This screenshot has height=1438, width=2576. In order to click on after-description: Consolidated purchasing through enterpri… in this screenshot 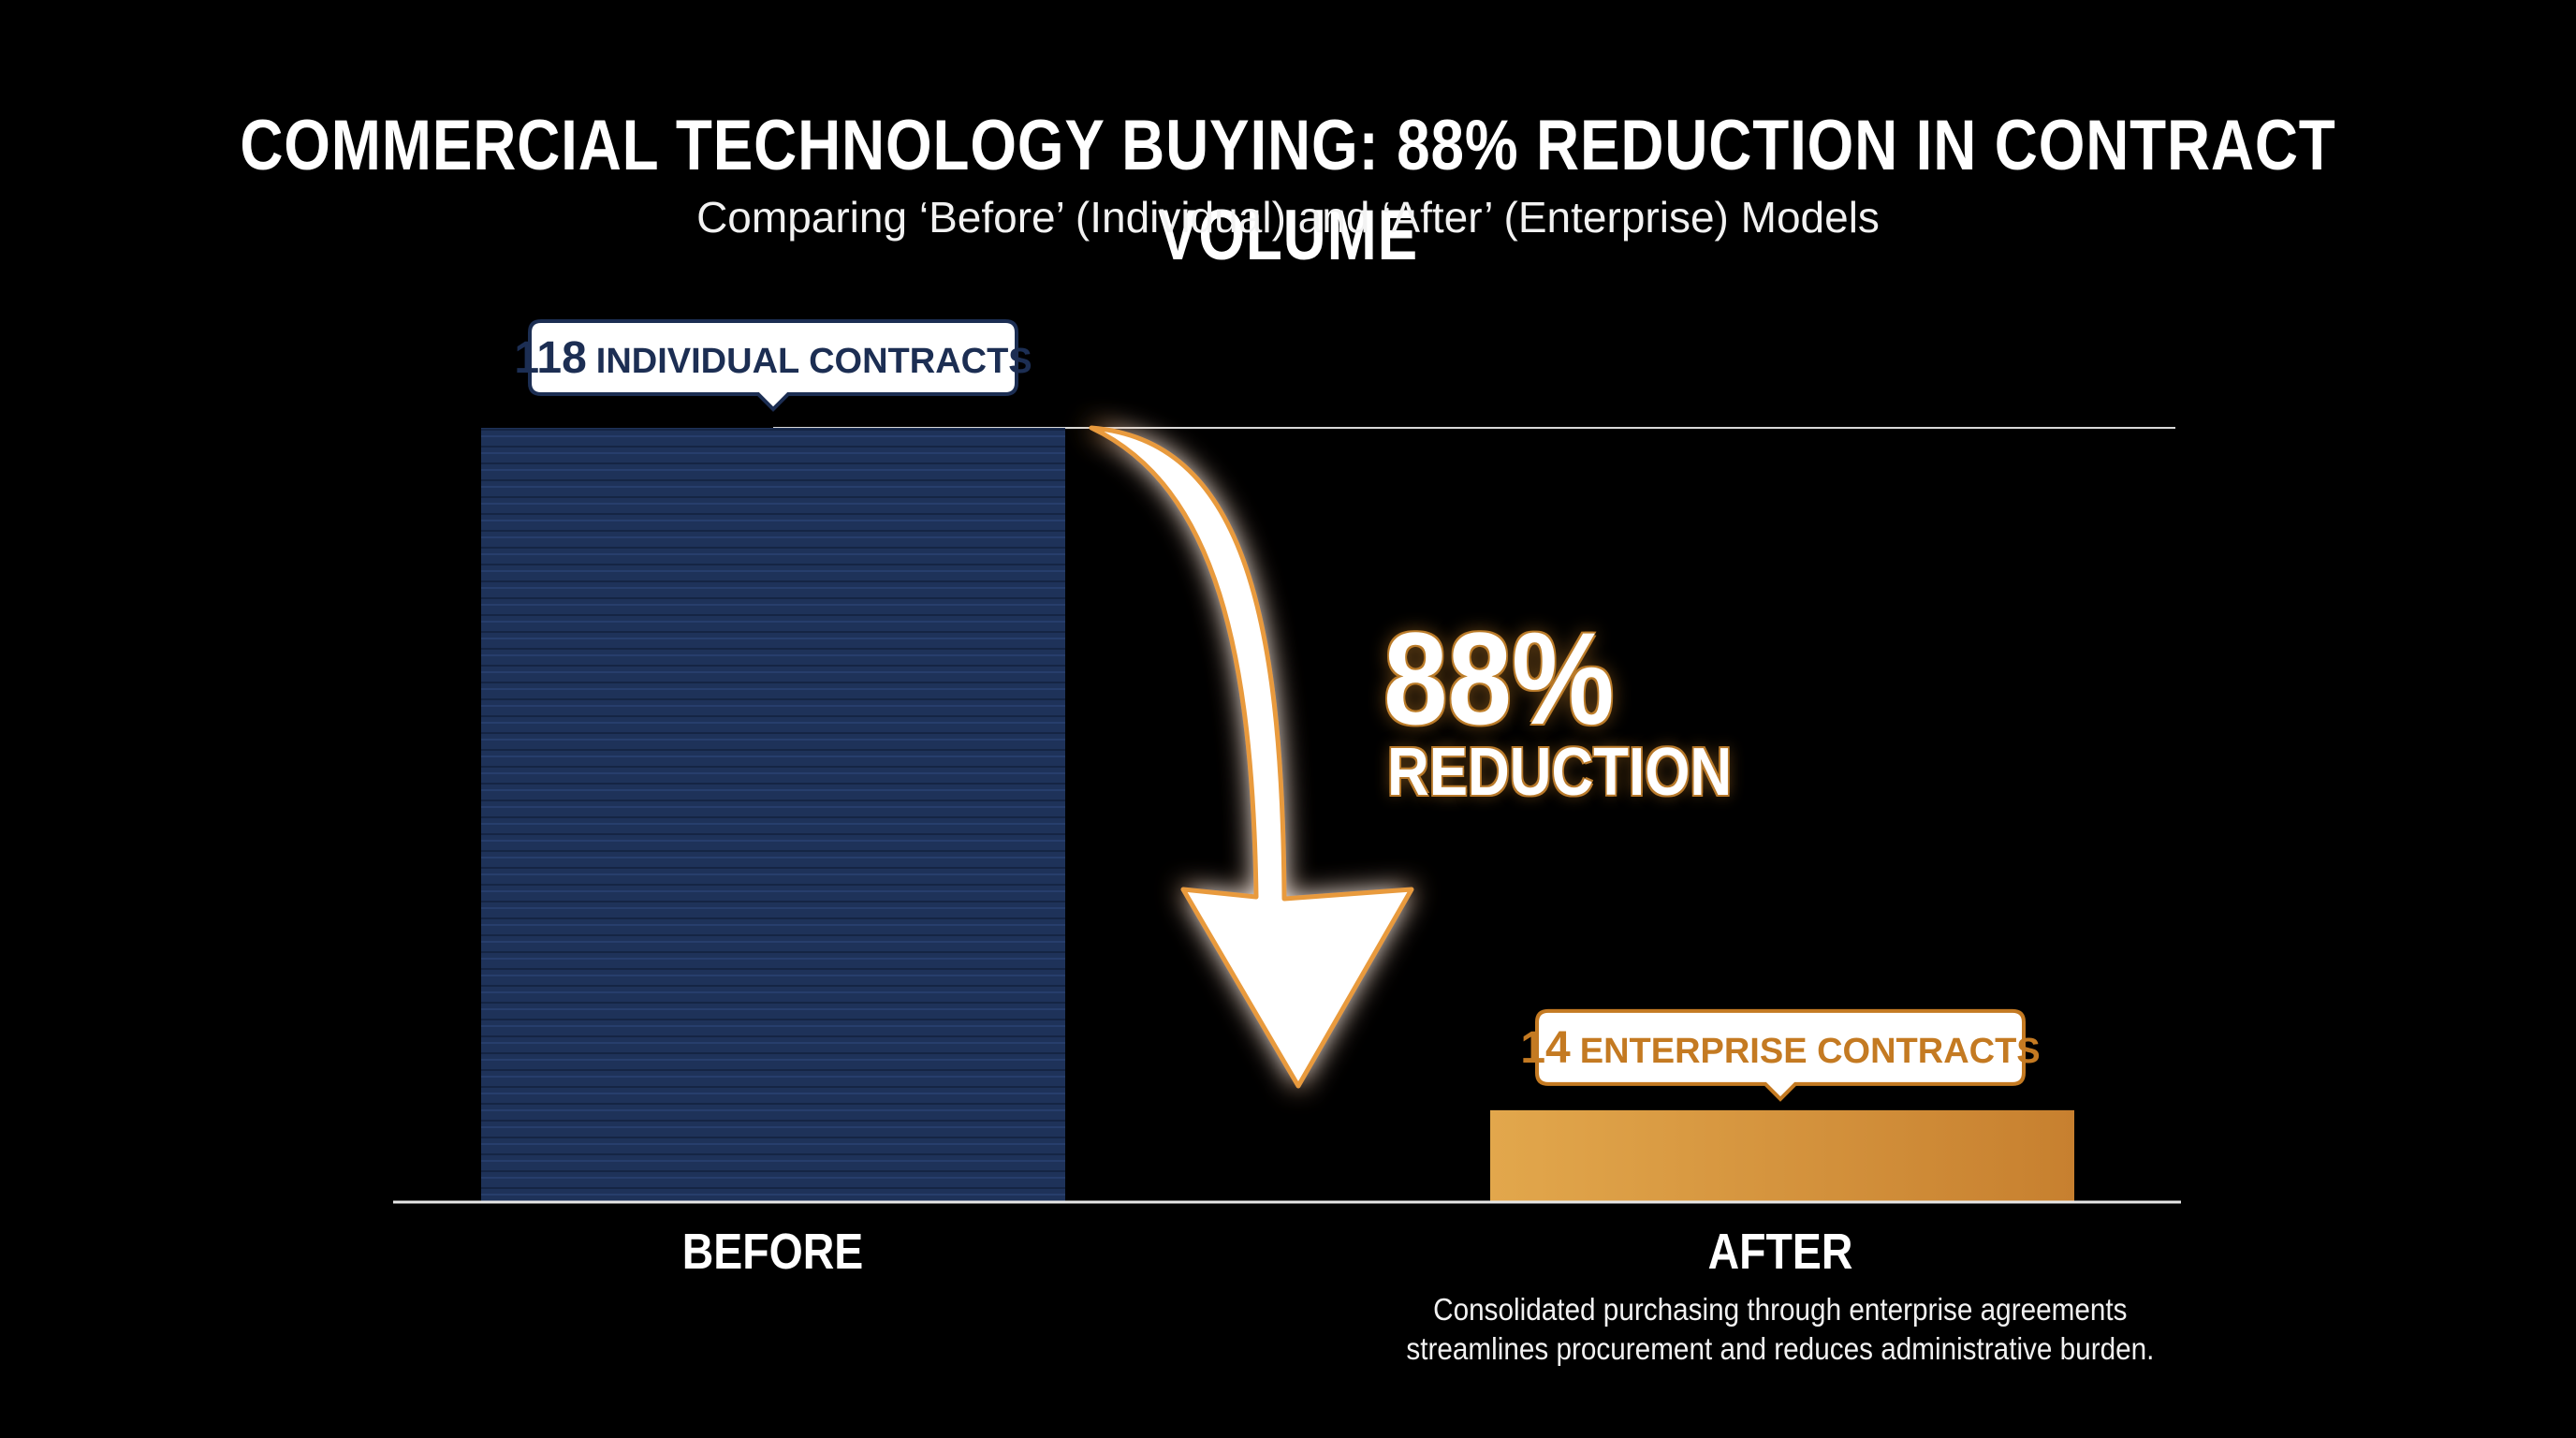, I will do `click(1780, 1329)`.